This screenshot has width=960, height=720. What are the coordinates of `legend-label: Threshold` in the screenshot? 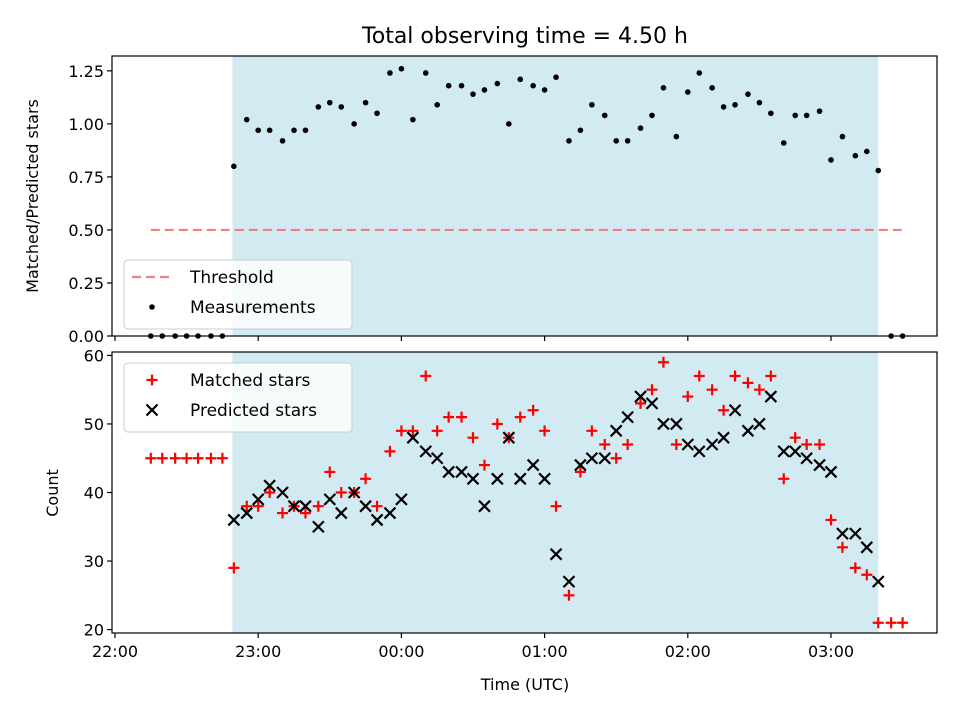 It's located at (231, 278).